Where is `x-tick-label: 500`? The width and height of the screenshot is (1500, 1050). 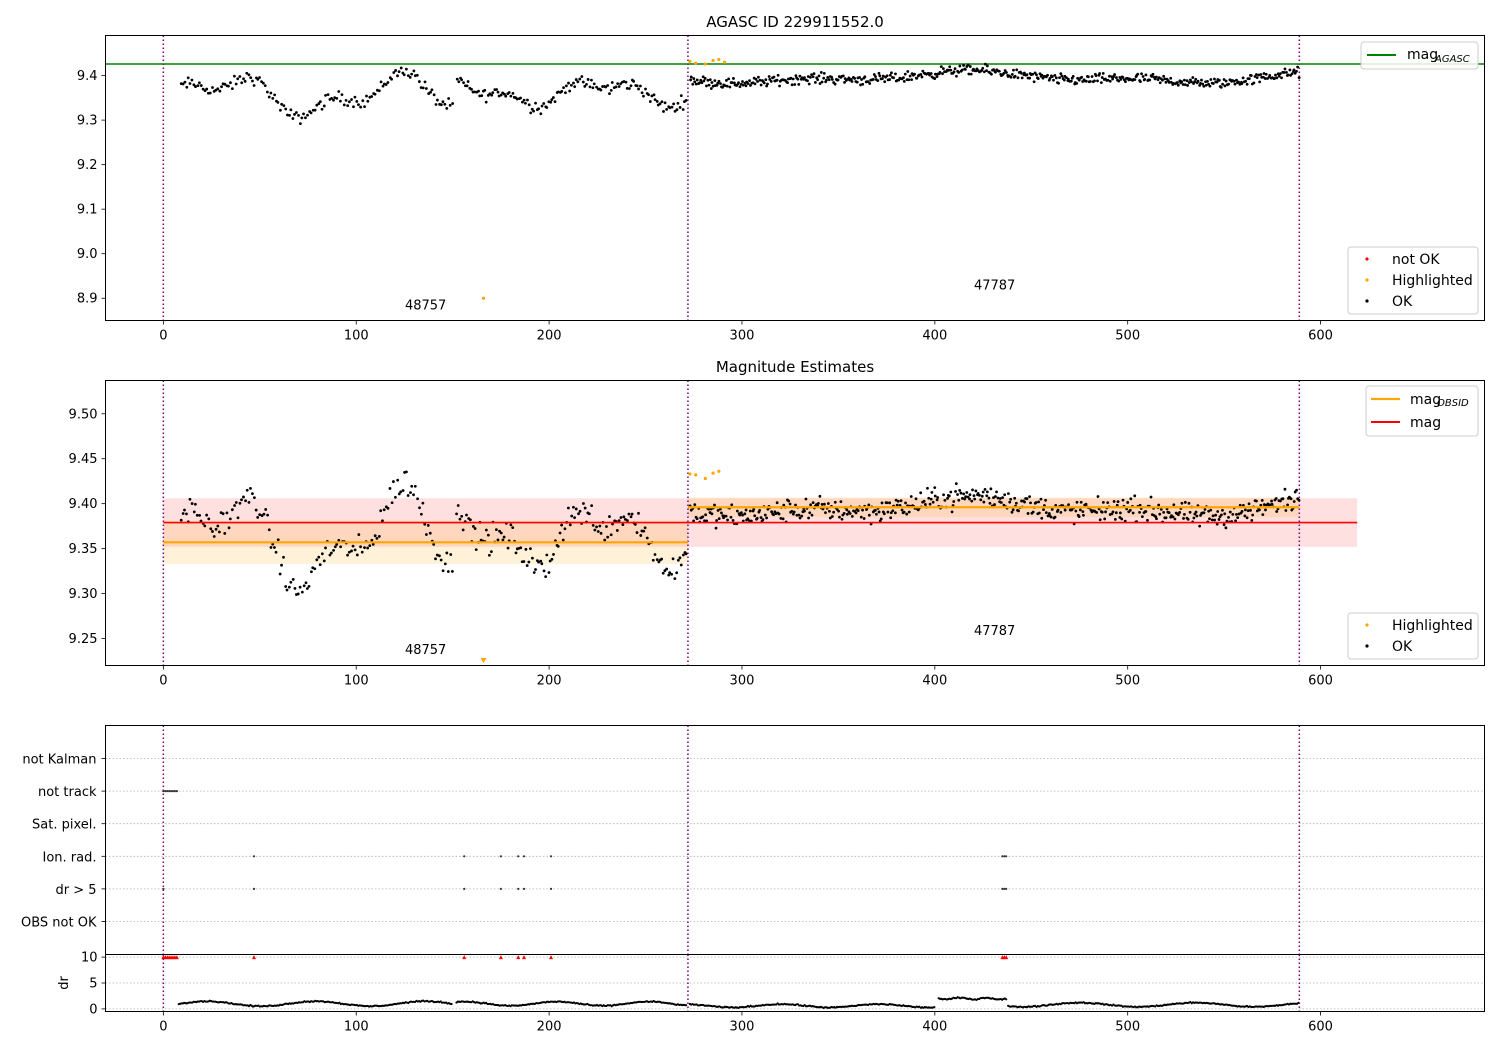
x-tick-label: 500 is located at coordinates (1127, 681).